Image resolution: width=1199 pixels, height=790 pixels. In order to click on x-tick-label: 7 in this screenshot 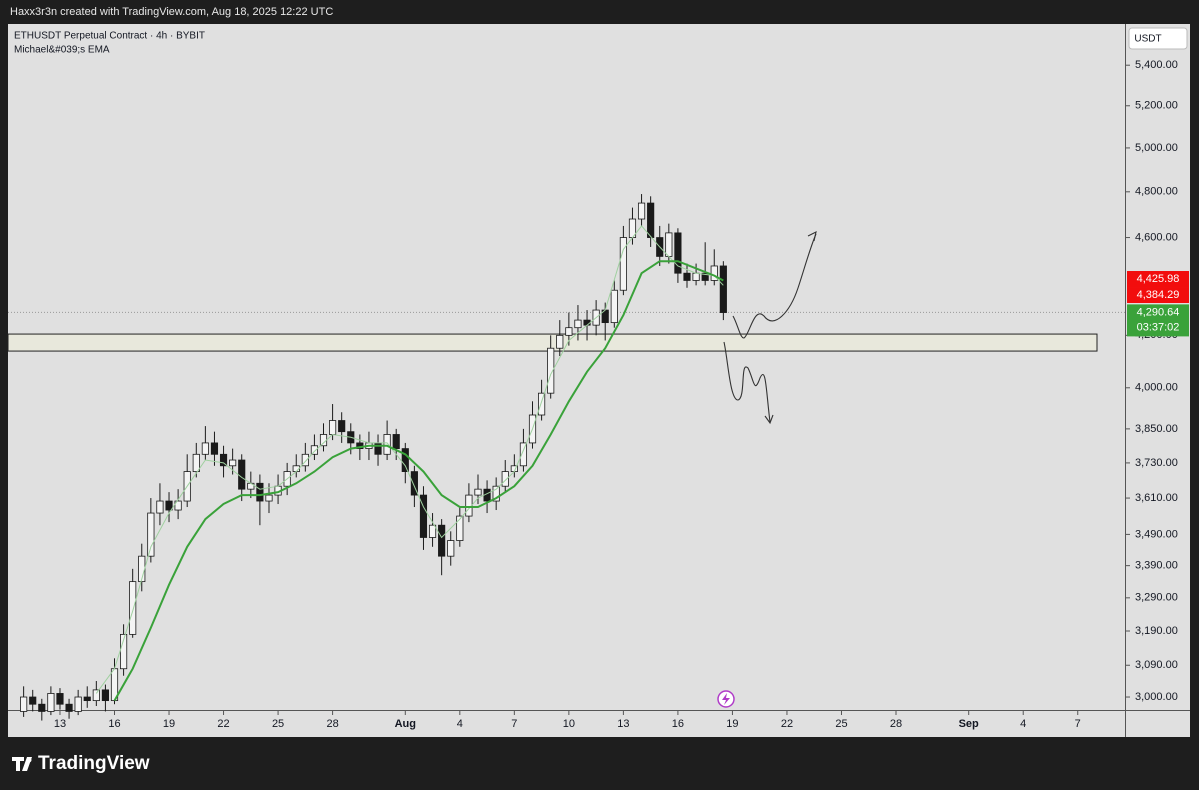, I will do `click(514, 724)`.